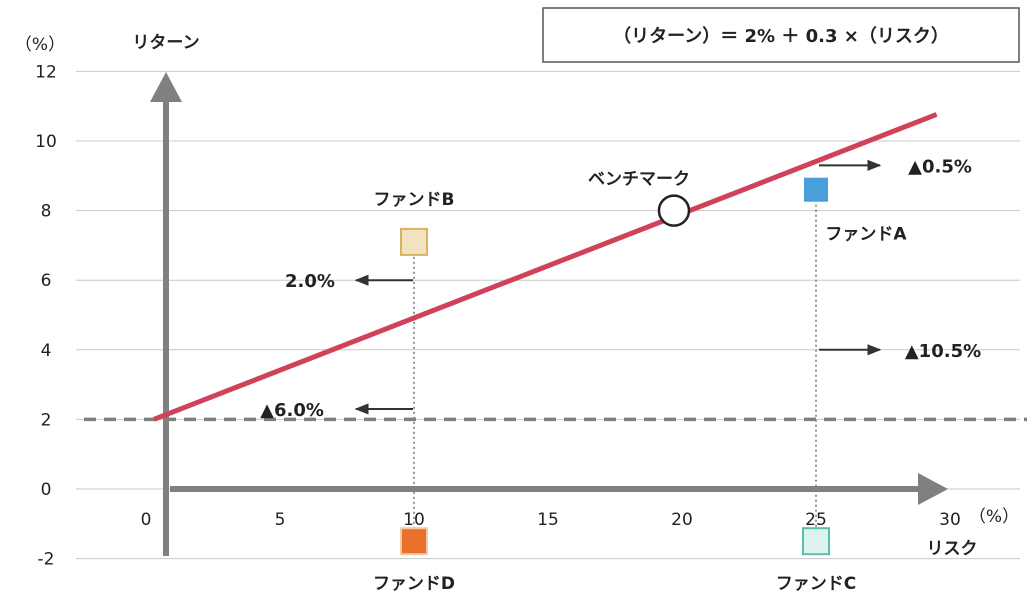  Describe the element at coordinates (414, 584) in the screenshot. I see `fund-label: ファンドD` at that location.